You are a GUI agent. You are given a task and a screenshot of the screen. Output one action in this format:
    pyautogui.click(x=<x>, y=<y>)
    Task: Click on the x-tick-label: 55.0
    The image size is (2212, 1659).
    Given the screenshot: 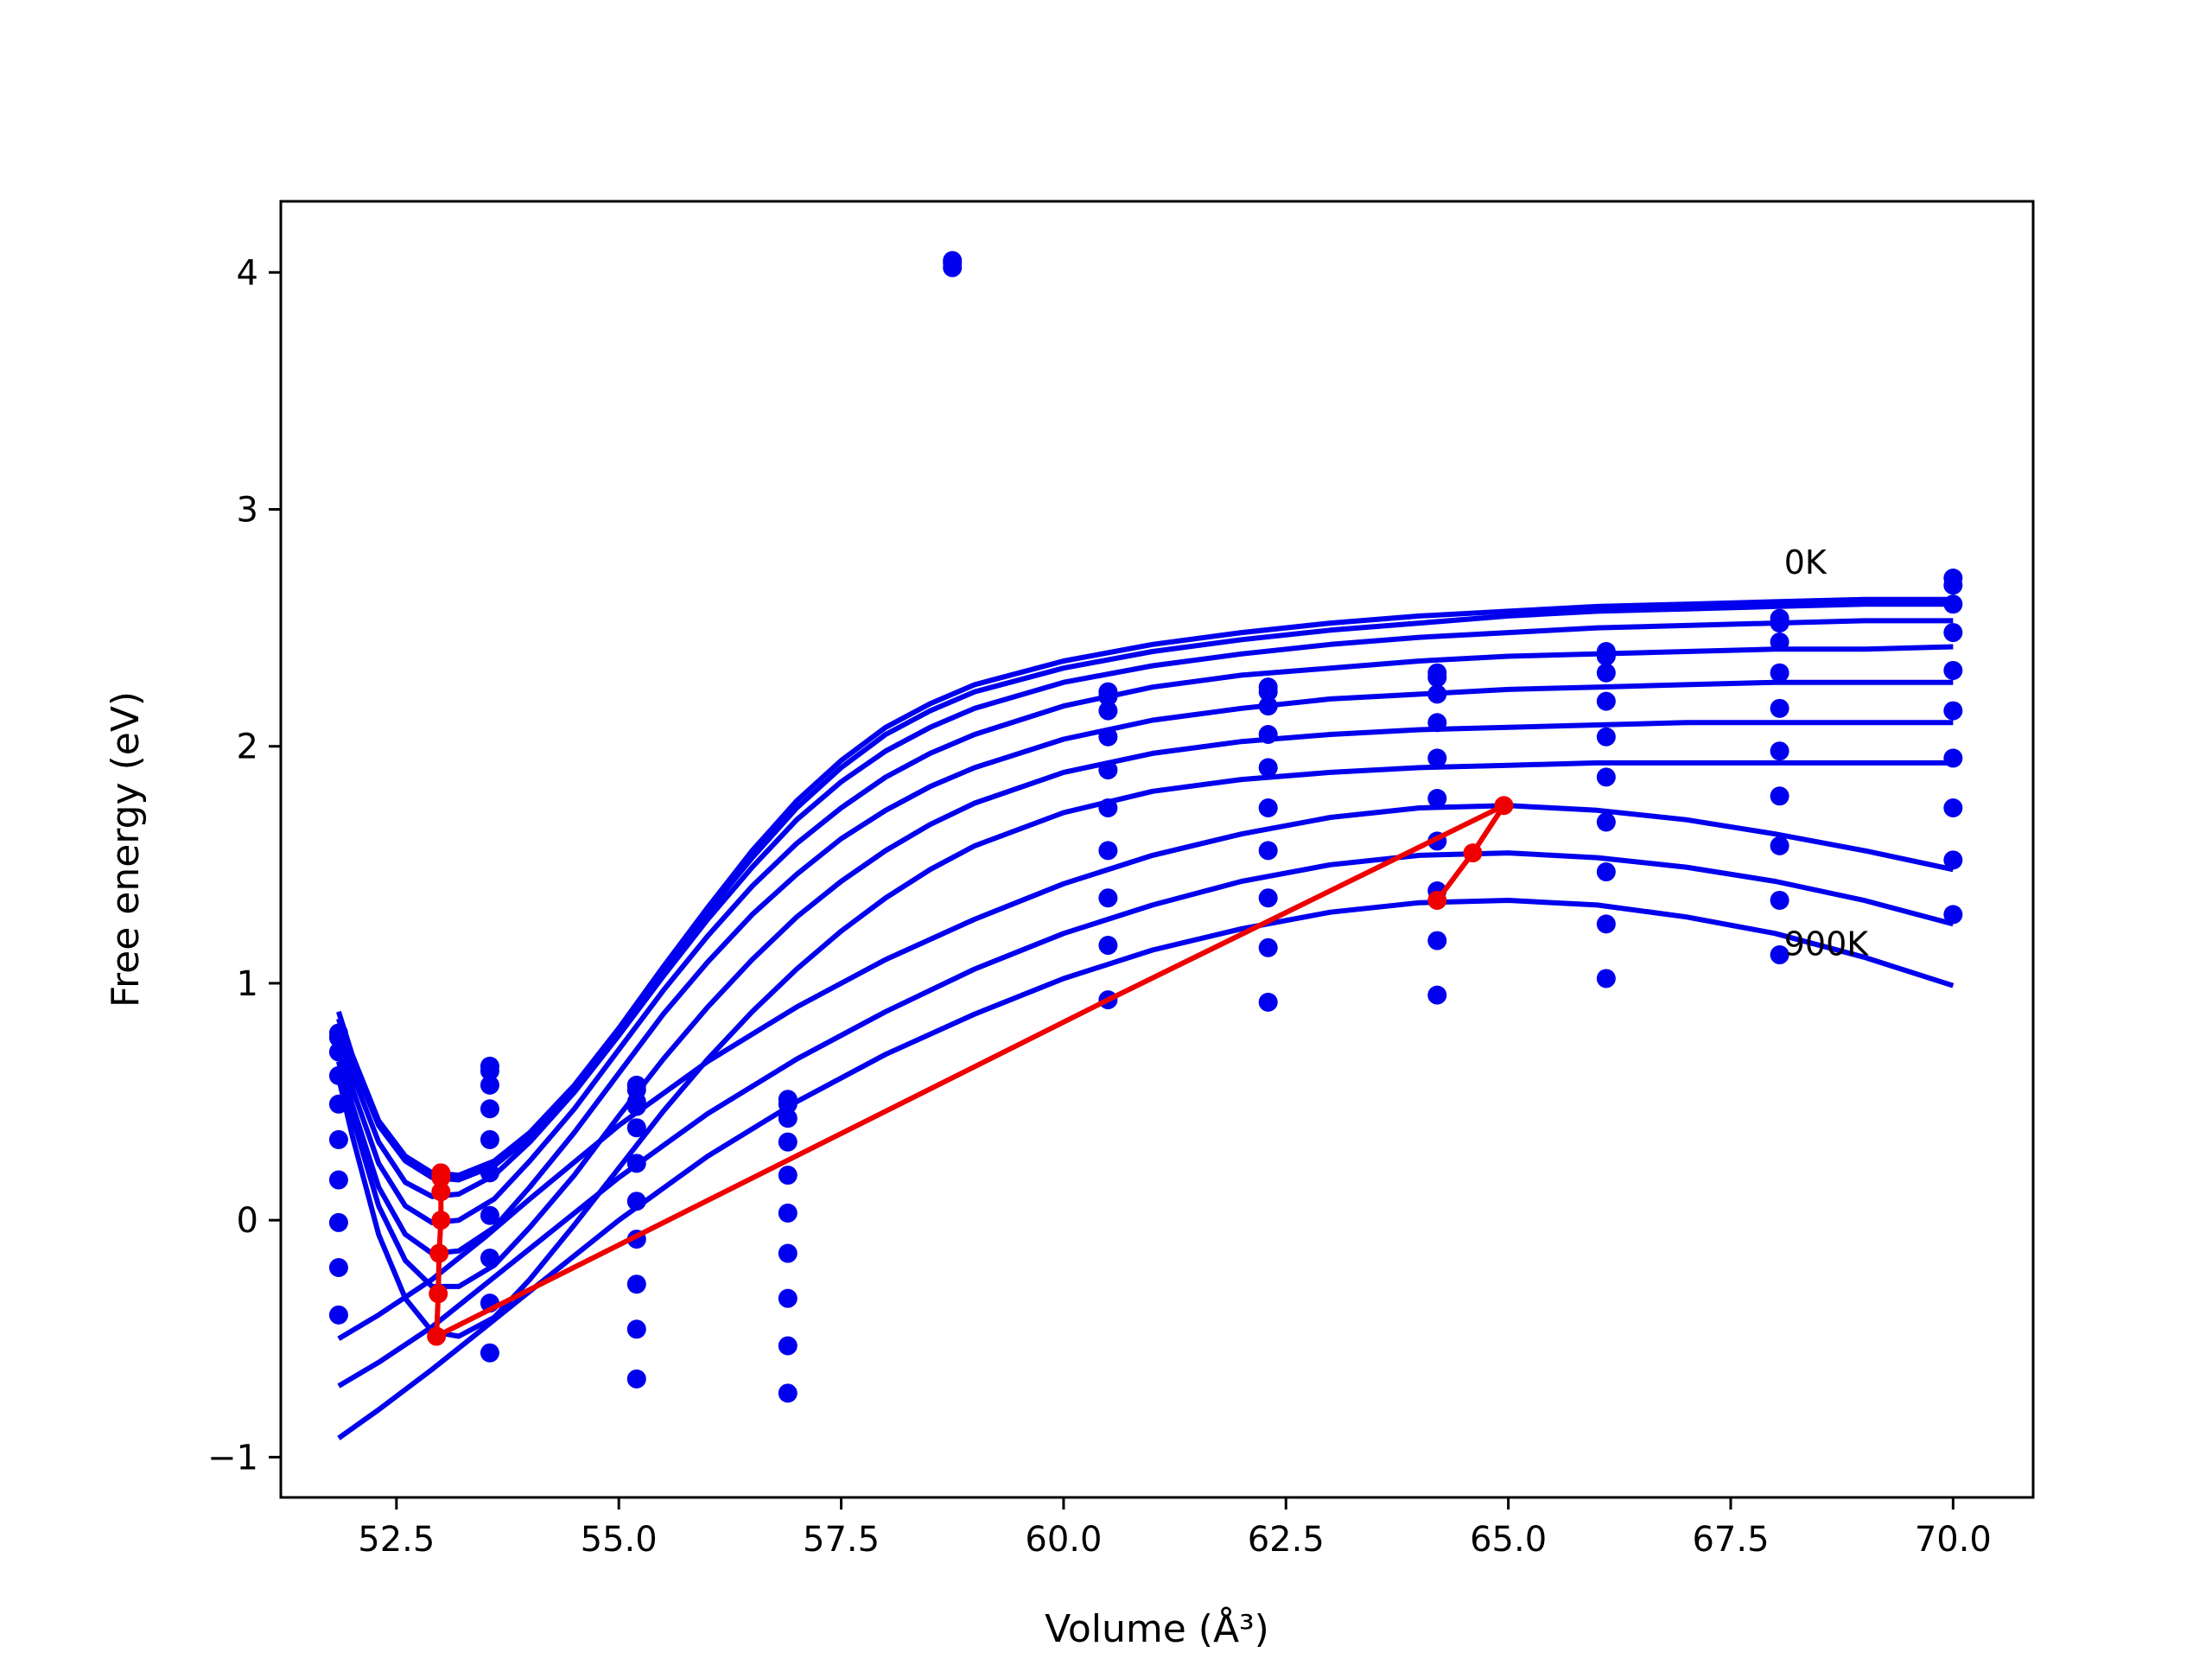 What is the action you would take?
    pyautogui.click(x=619, y=1540)
    